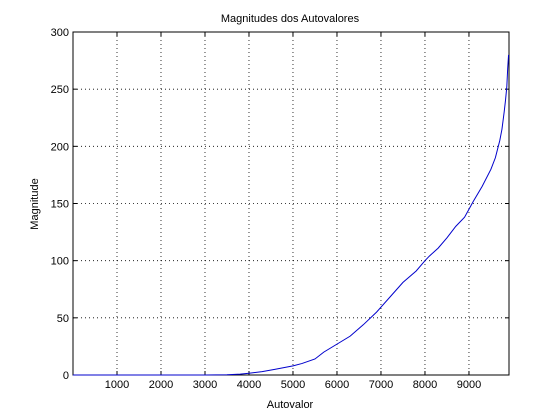 Image resolution: width=560 pixels, height=420 pixels. Describe the element at coordinates (205, 385) in the screenshot. I see `x-tick-label: 3000` at that location.